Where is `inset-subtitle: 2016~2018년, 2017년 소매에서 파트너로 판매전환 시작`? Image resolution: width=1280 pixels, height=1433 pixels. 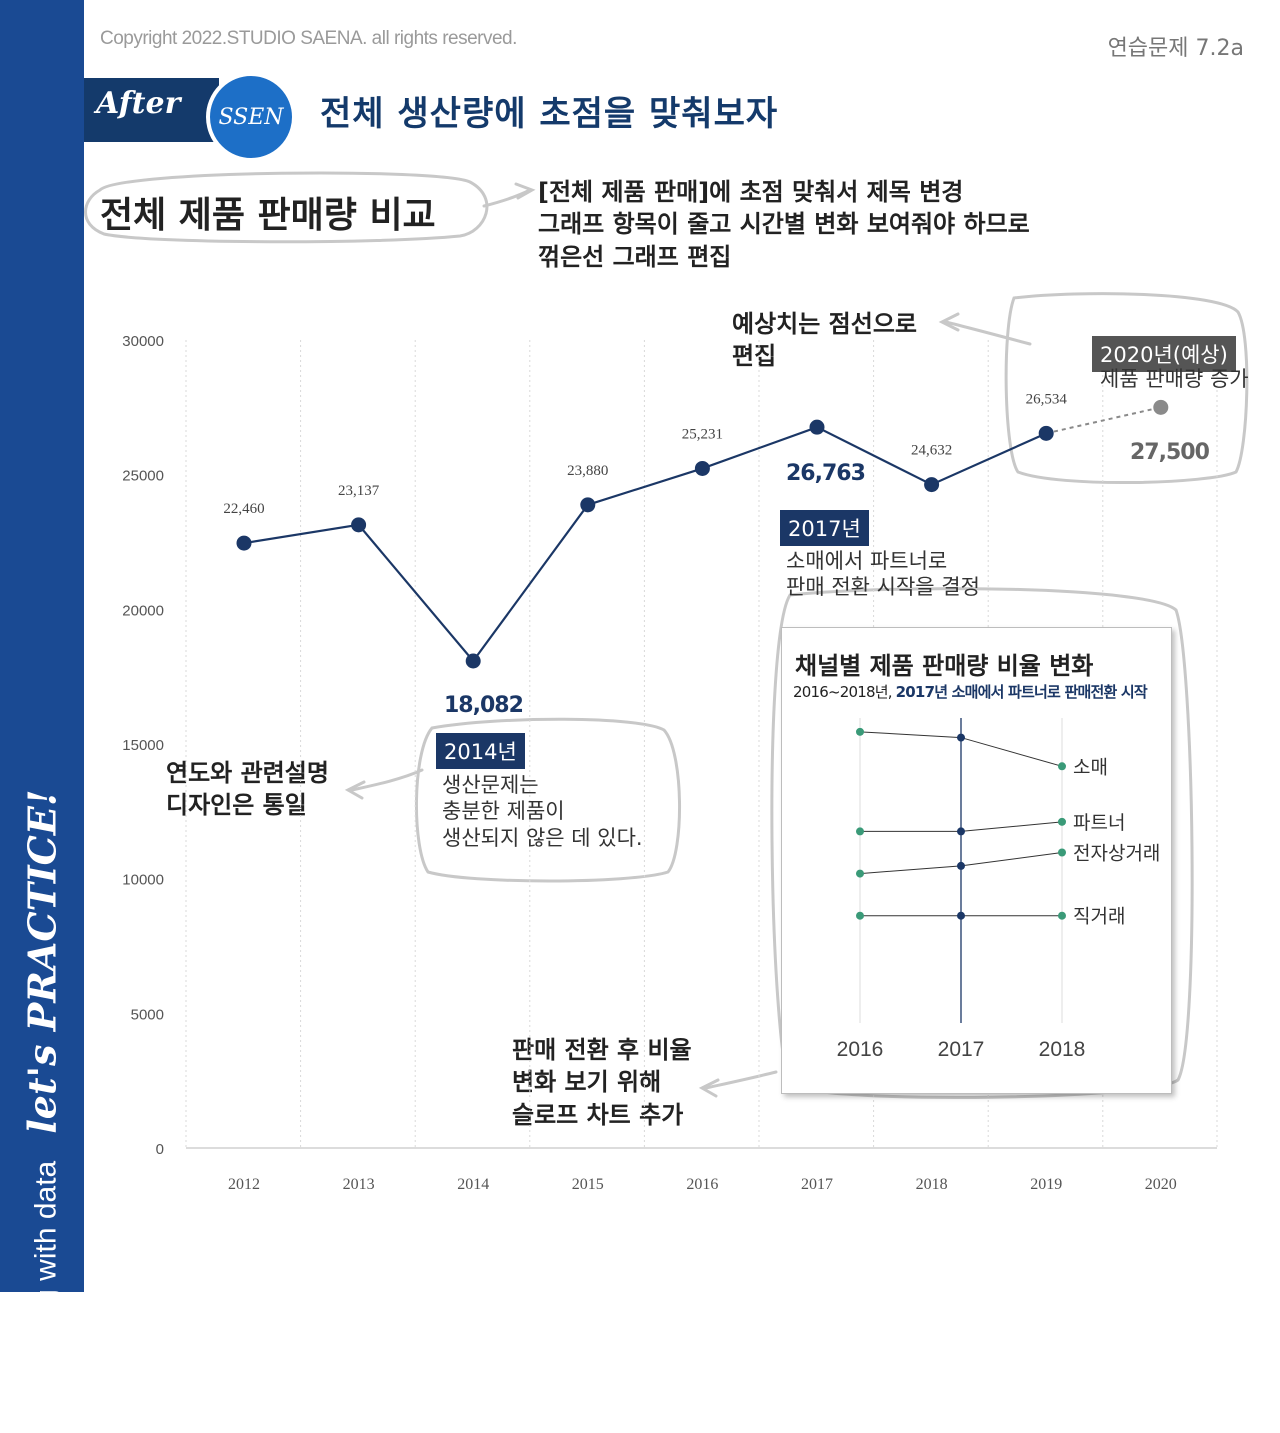
inset-subtitle: 2016~2018년, 2017년 소매에서 파트너로 판매전환 시작 is located at coordinates (970, 691).